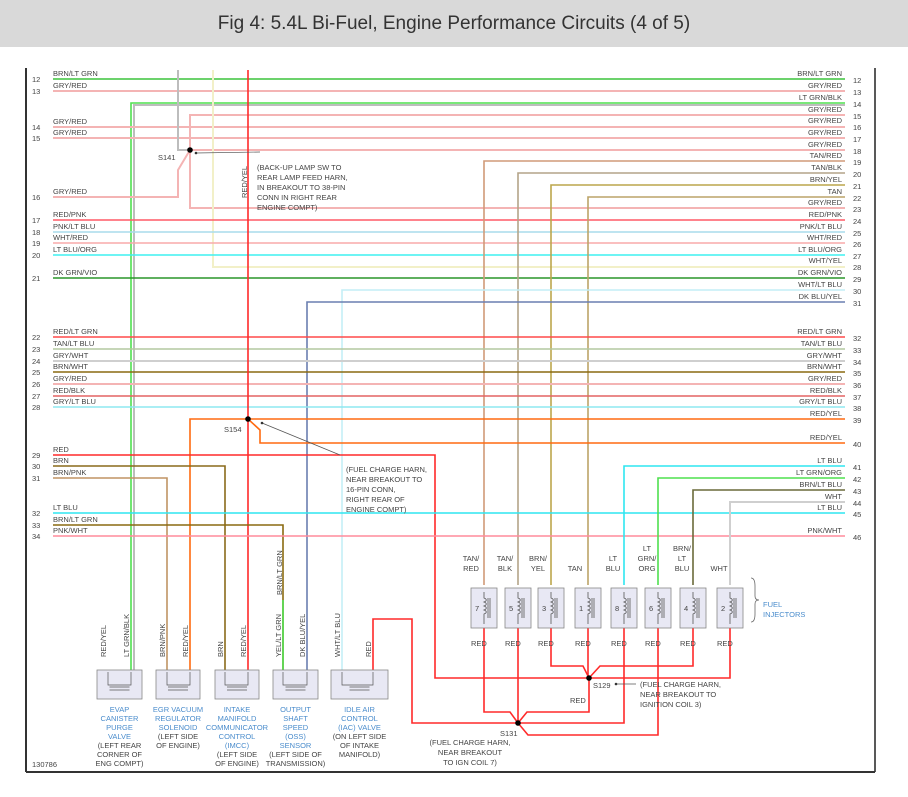  Describe the element at coordinates (36, 79) in the screenshot. I see `left-row-number: 12` at that location.